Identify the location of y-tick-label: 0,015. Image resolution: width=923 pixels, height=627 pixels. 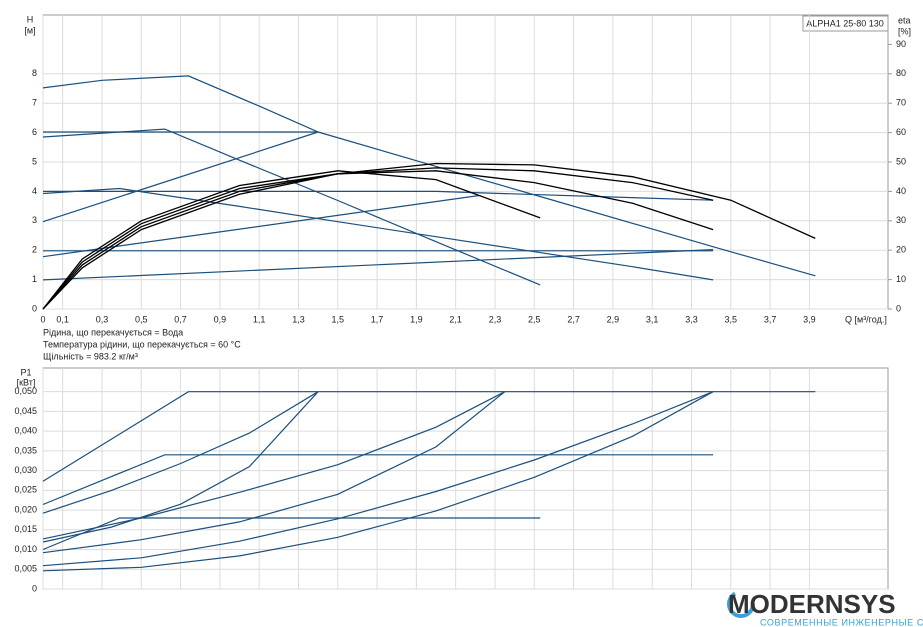
(25, 529).